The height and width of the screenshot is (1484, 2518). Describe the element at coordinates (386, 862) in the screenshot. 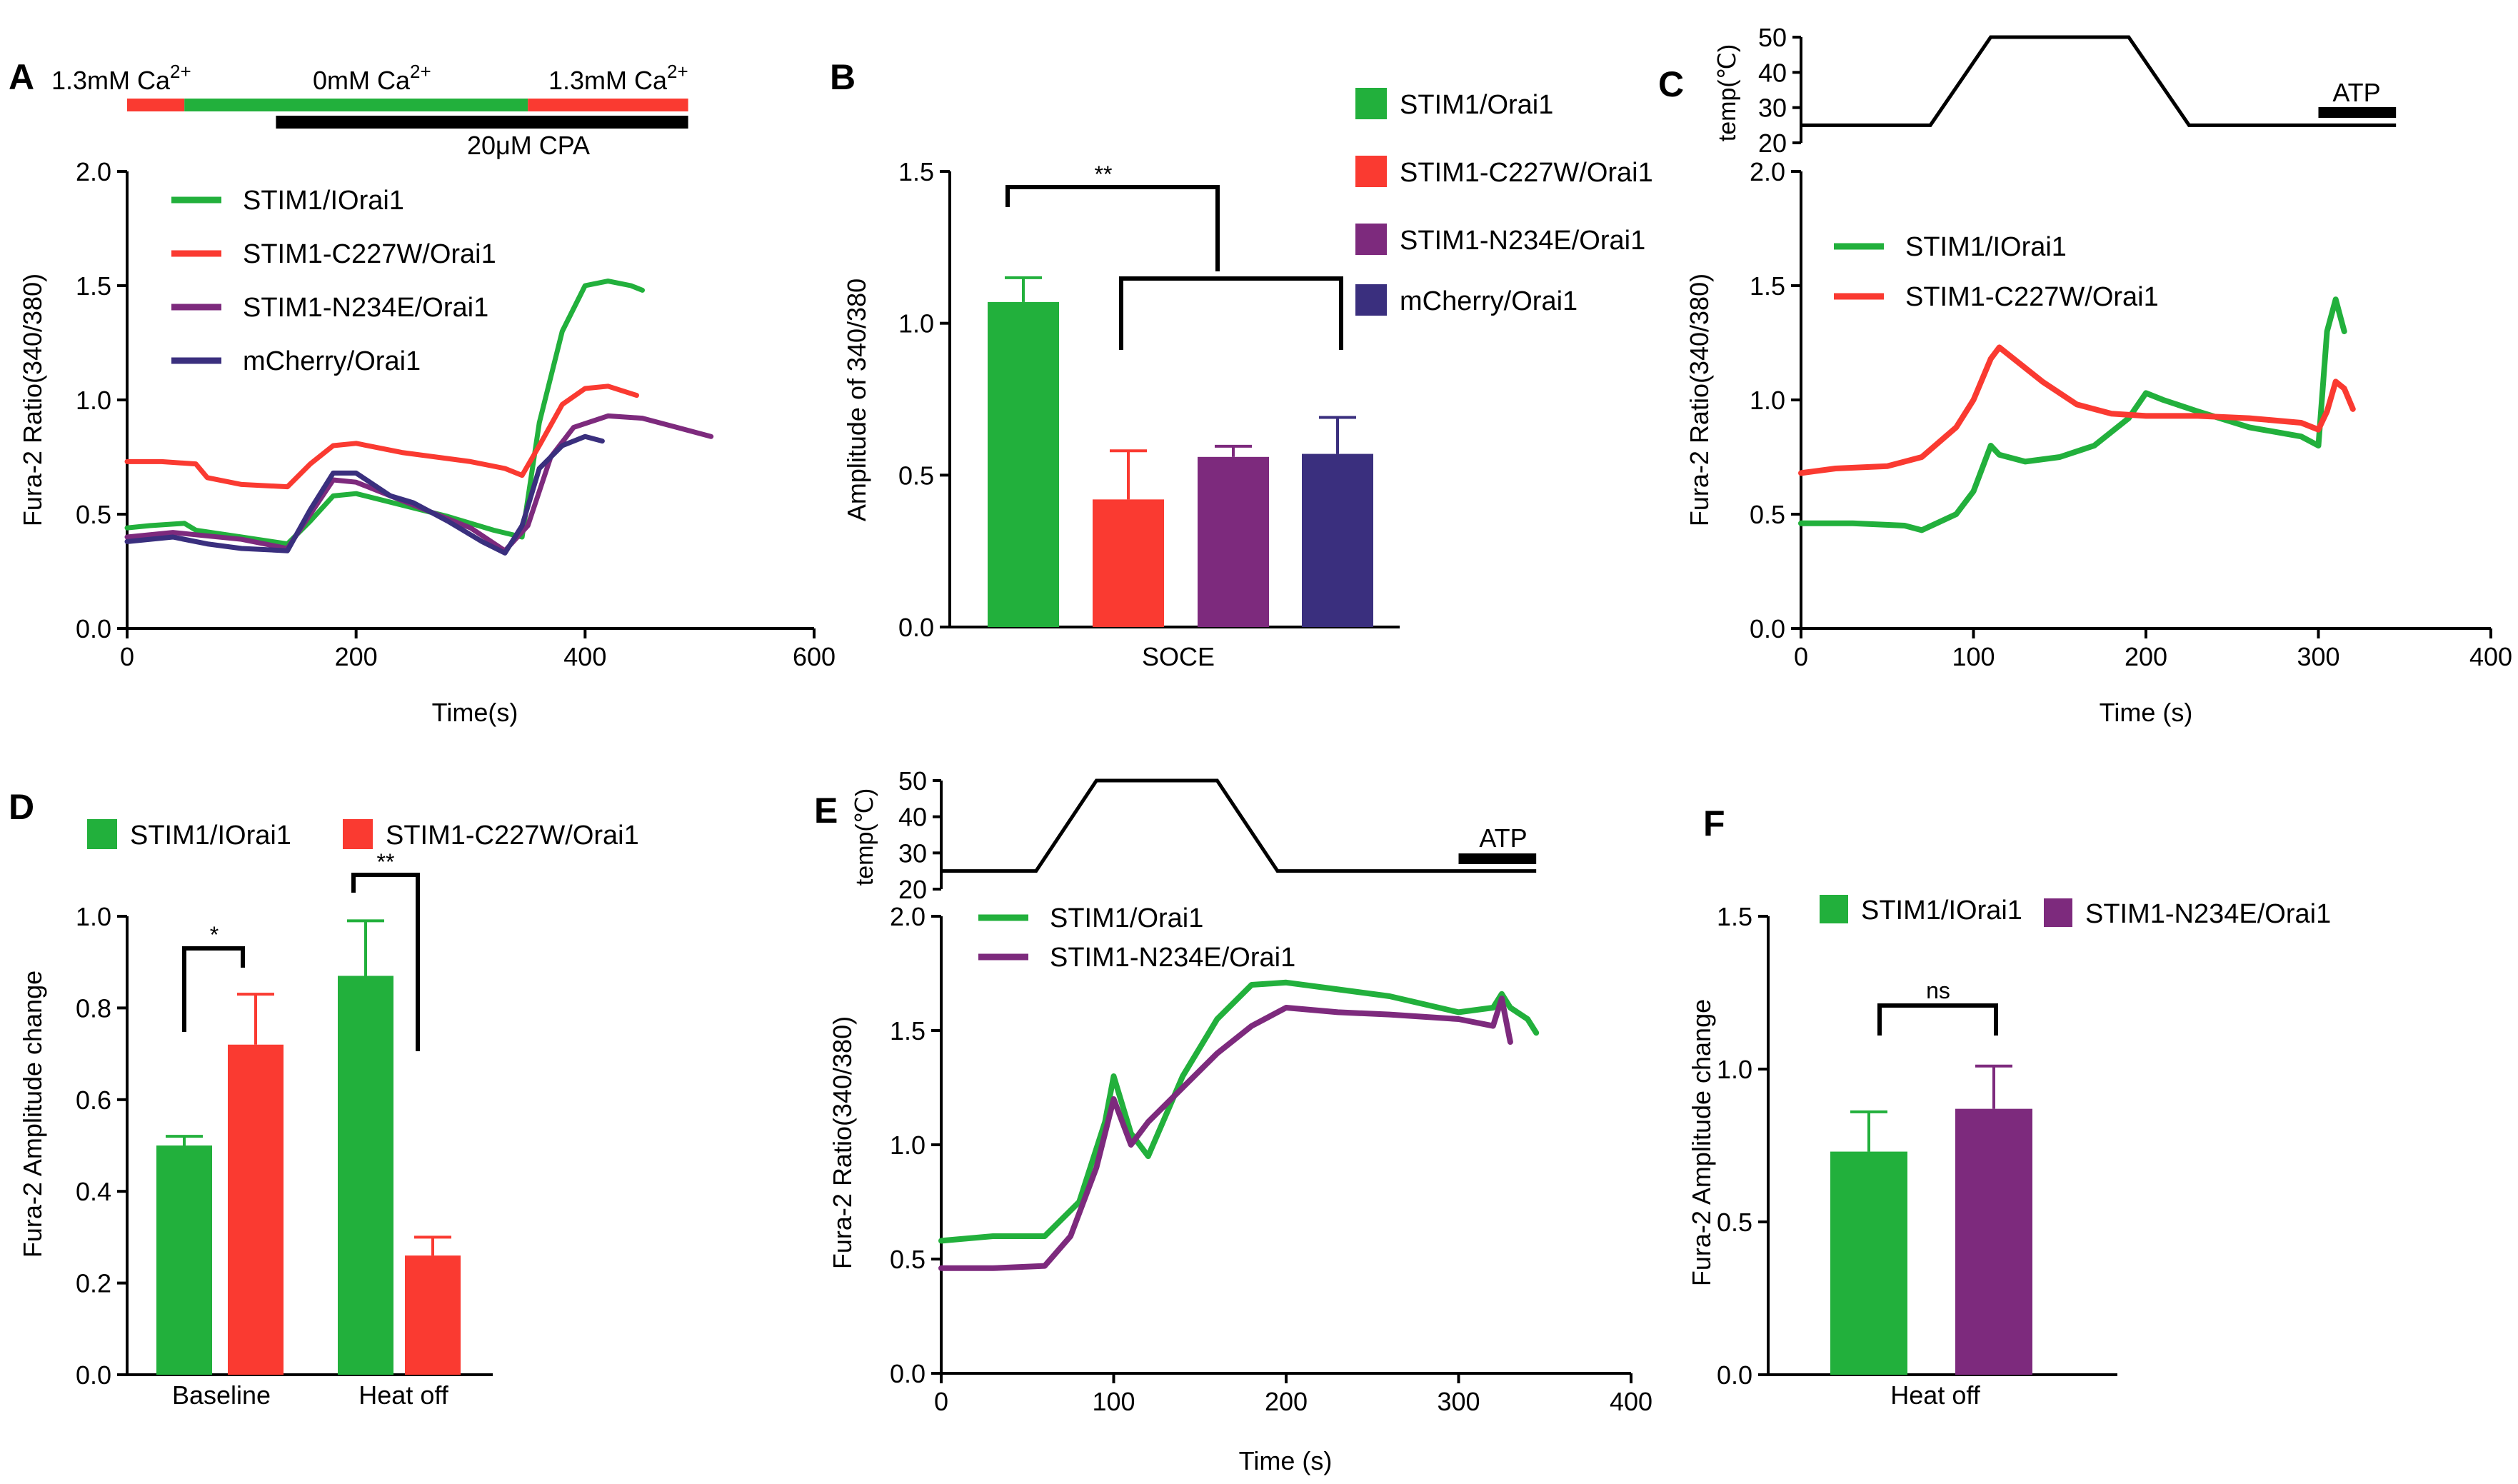

I see `sig-label-D-1: **` at that location.